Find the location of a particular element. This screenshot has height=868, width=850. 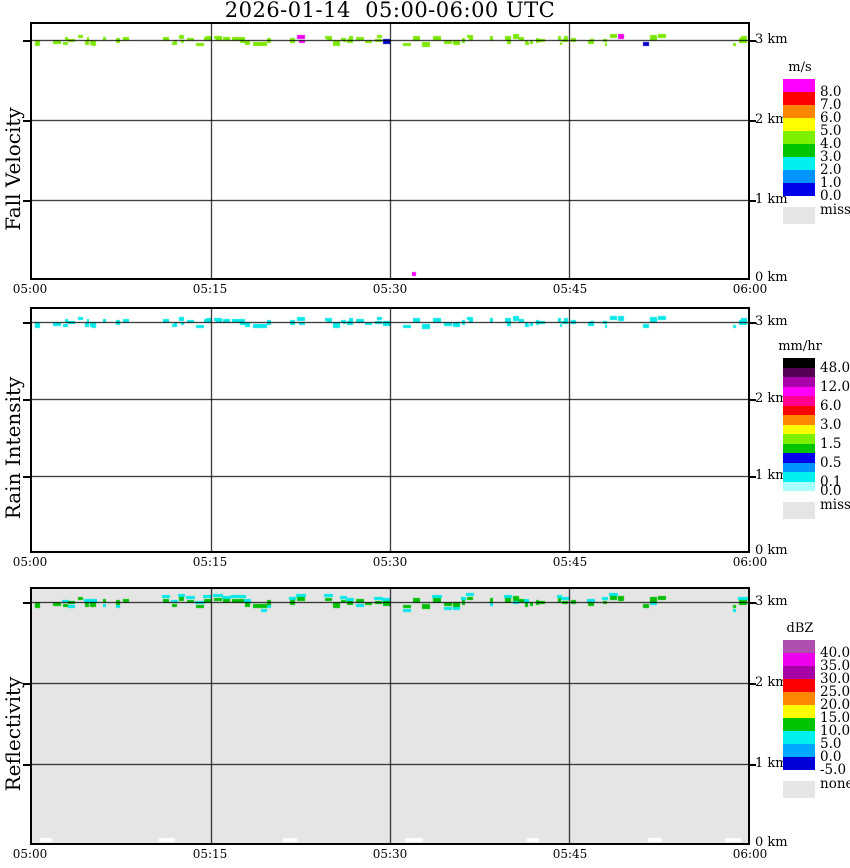

colorbar-tick-label: 1.0 is located at coordinates (831, 183).